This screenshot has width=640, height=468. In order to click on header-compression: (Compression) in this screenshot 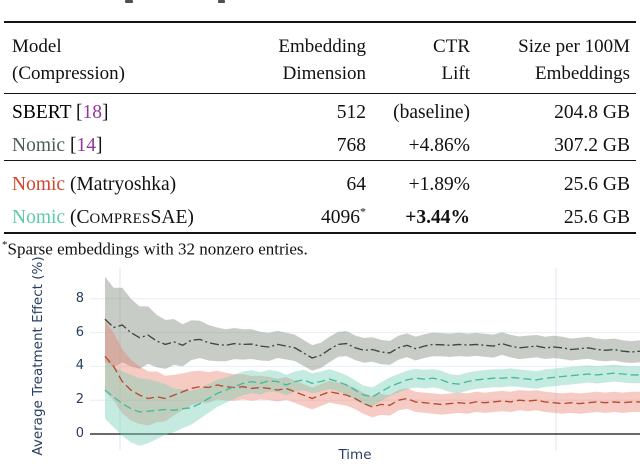, I will do `click(68, 73)`.